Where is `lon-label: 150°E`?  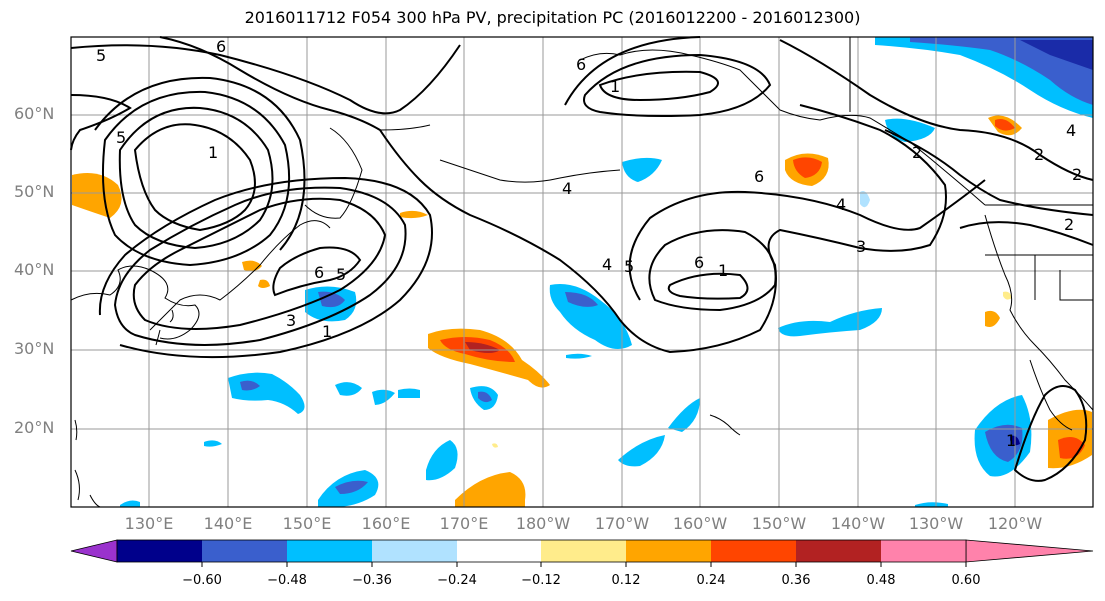
lon-label: 150°E is located at coordinates (307, 523).